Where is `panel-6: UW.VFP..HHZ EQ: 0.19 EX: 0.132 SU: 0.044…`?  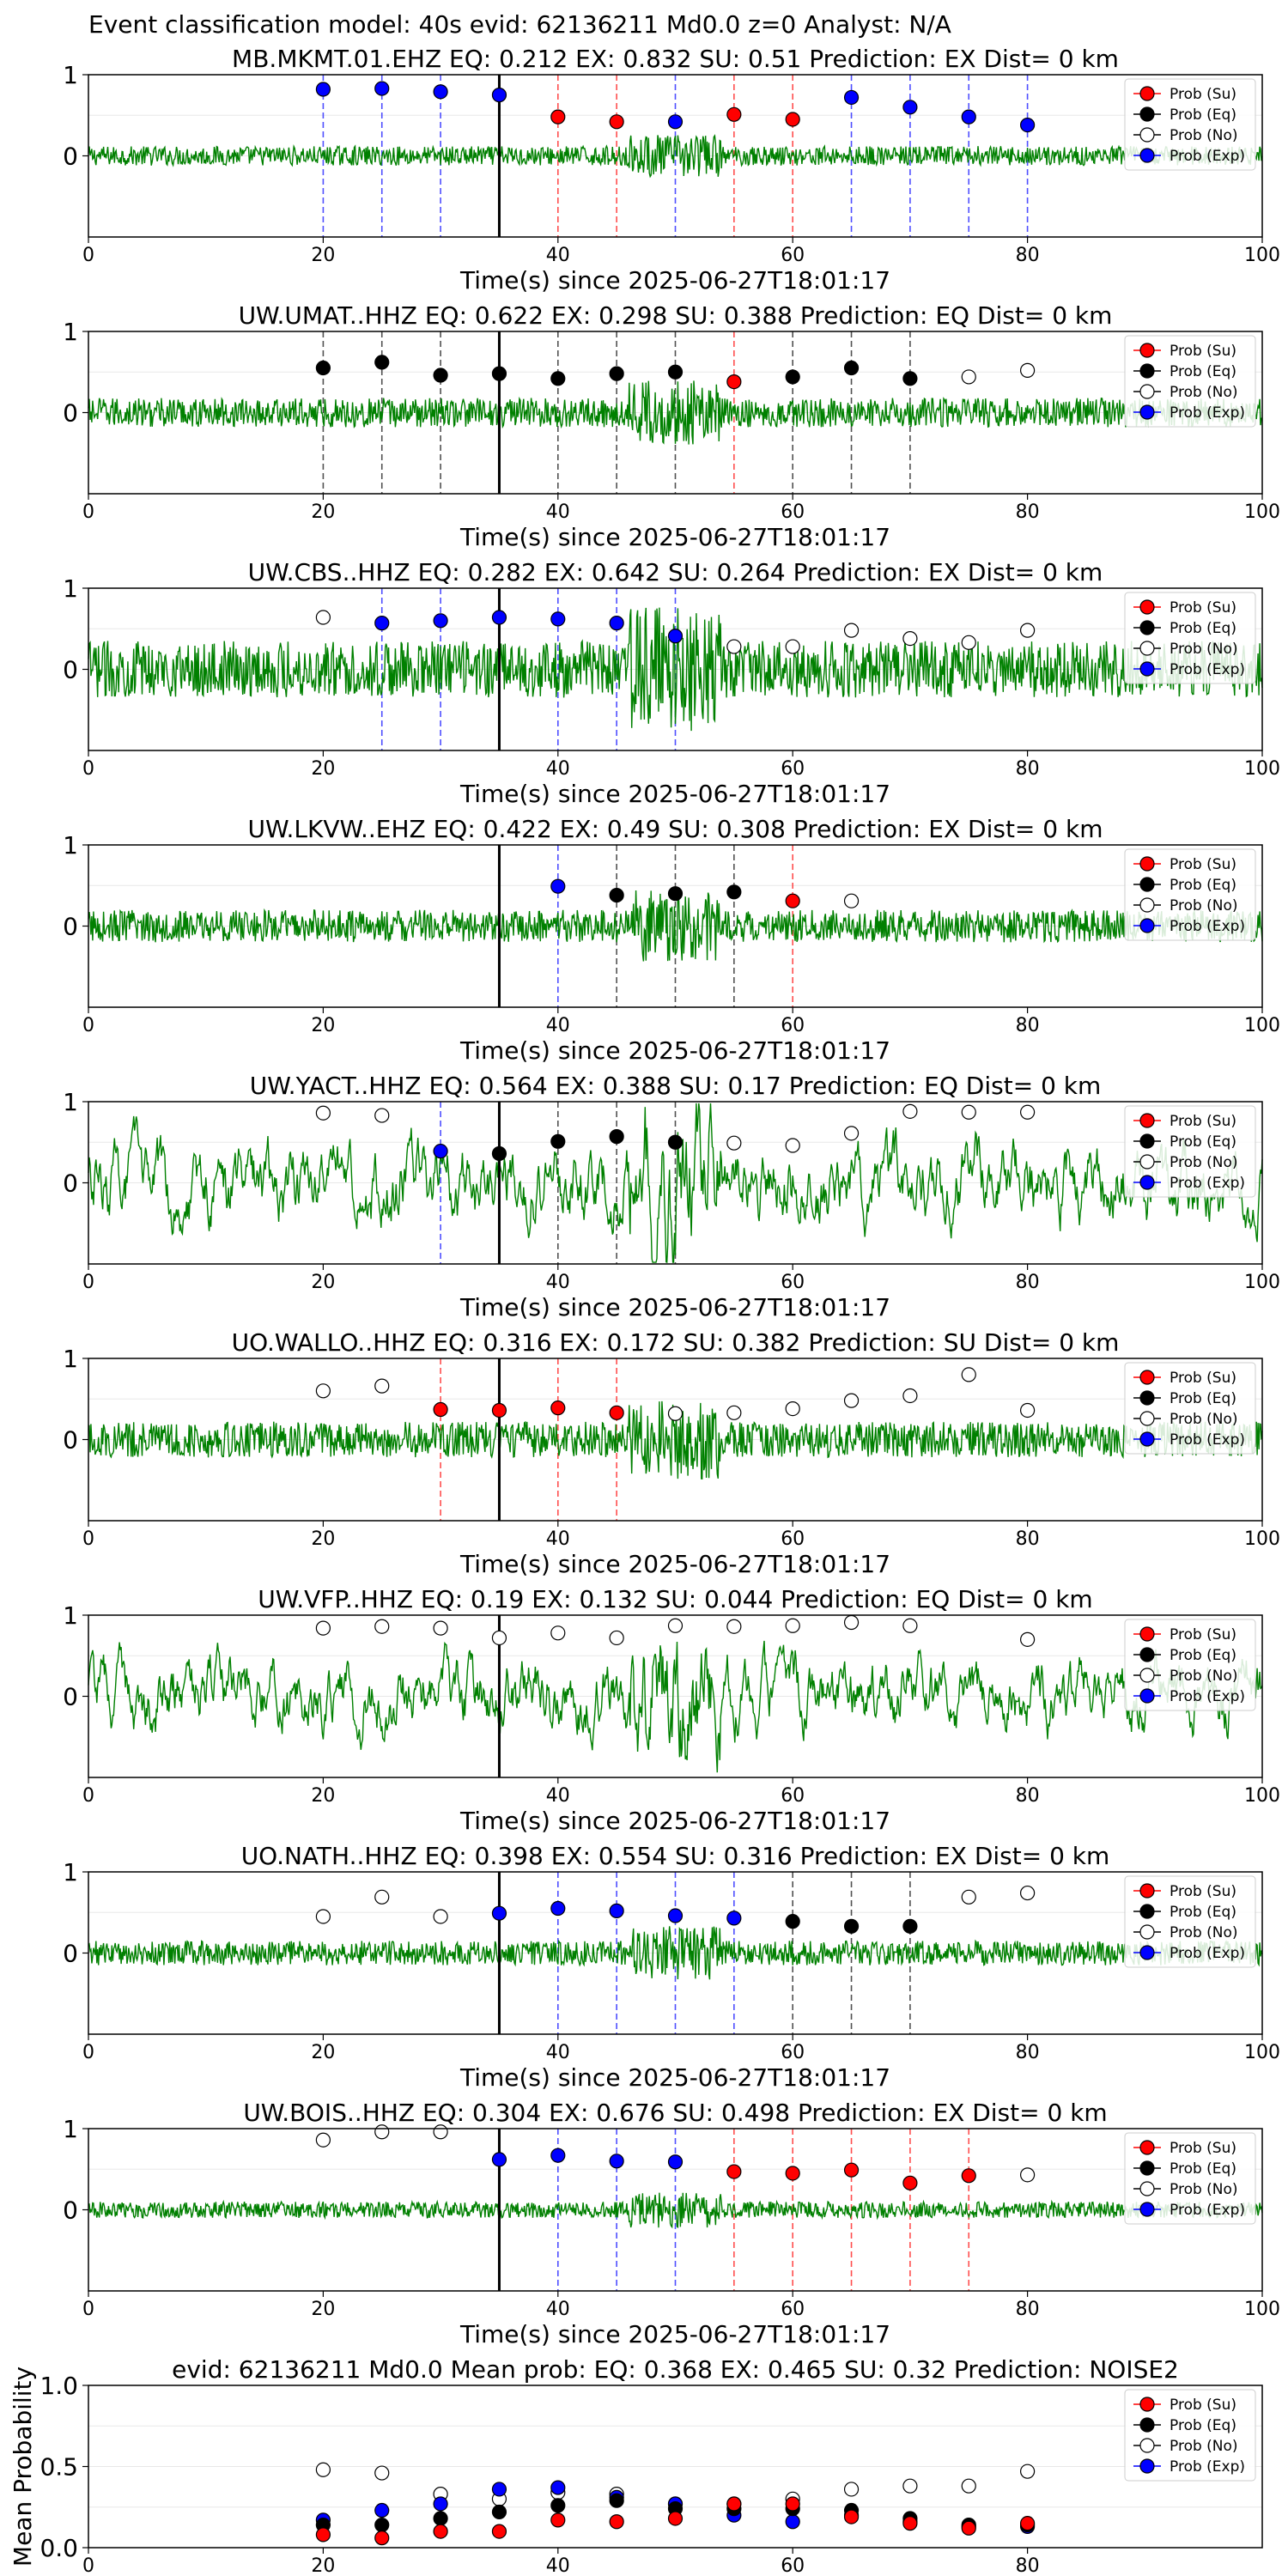 panel-6: UW.VFP..HHZ EQ: 0.19 EX: 0.132 SU: 0.044… is located at coordinates (671, 1710).